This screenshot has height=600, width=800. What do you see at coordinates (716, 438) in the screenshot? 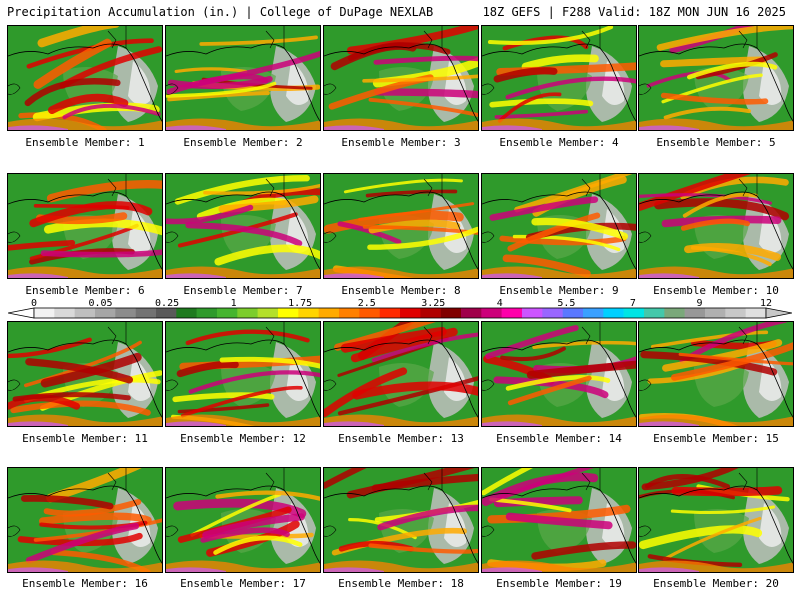
I see `ensemble-member-label: Ensemble Member: 15` at bounding box center [716, 438].